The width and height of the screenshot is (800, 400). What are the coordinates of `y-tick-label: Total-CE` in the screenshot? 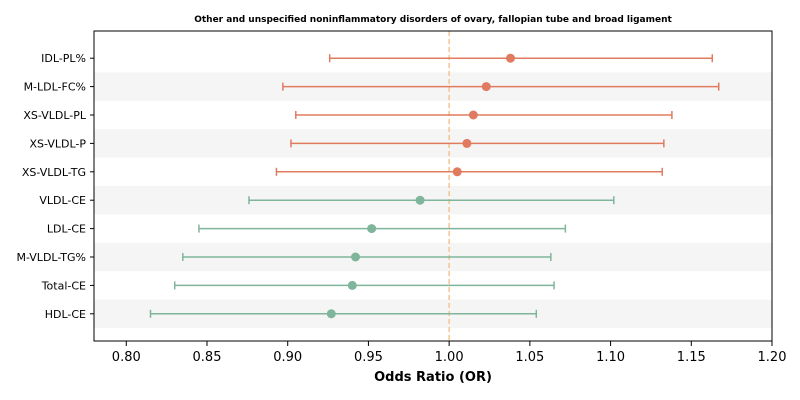 It's located at (63, 285).